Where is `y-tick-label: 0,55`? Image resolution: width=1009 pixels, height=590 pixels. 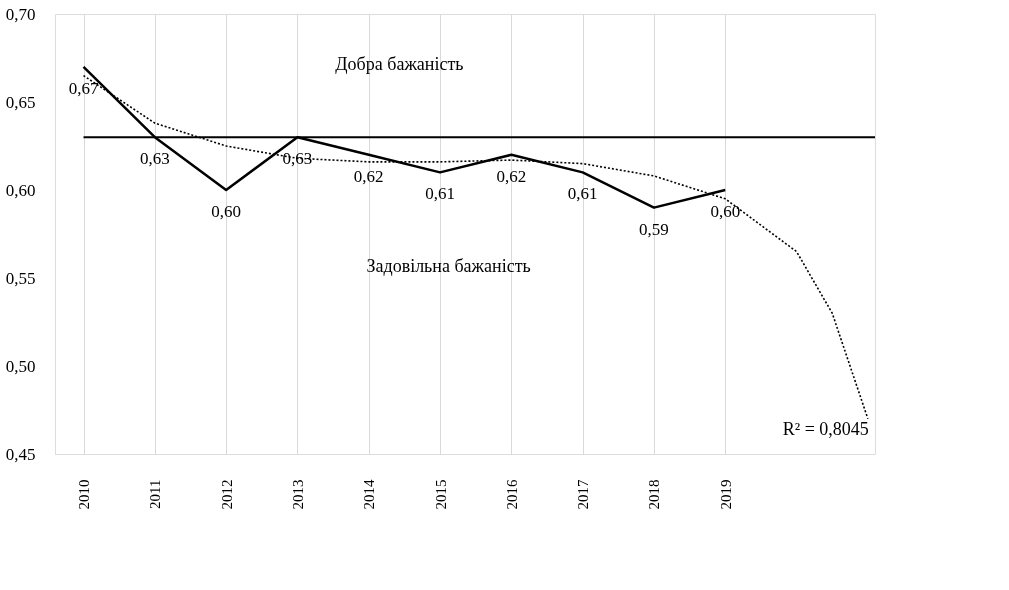 y-tick-label: 0,55 is located at coordinates (20, 278).